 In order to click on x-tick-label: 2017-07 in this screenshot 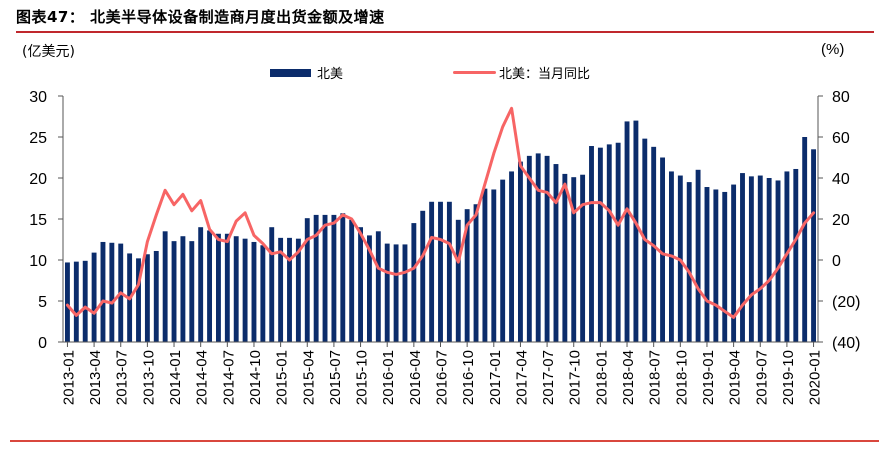, I will do `click(548, 377)`.